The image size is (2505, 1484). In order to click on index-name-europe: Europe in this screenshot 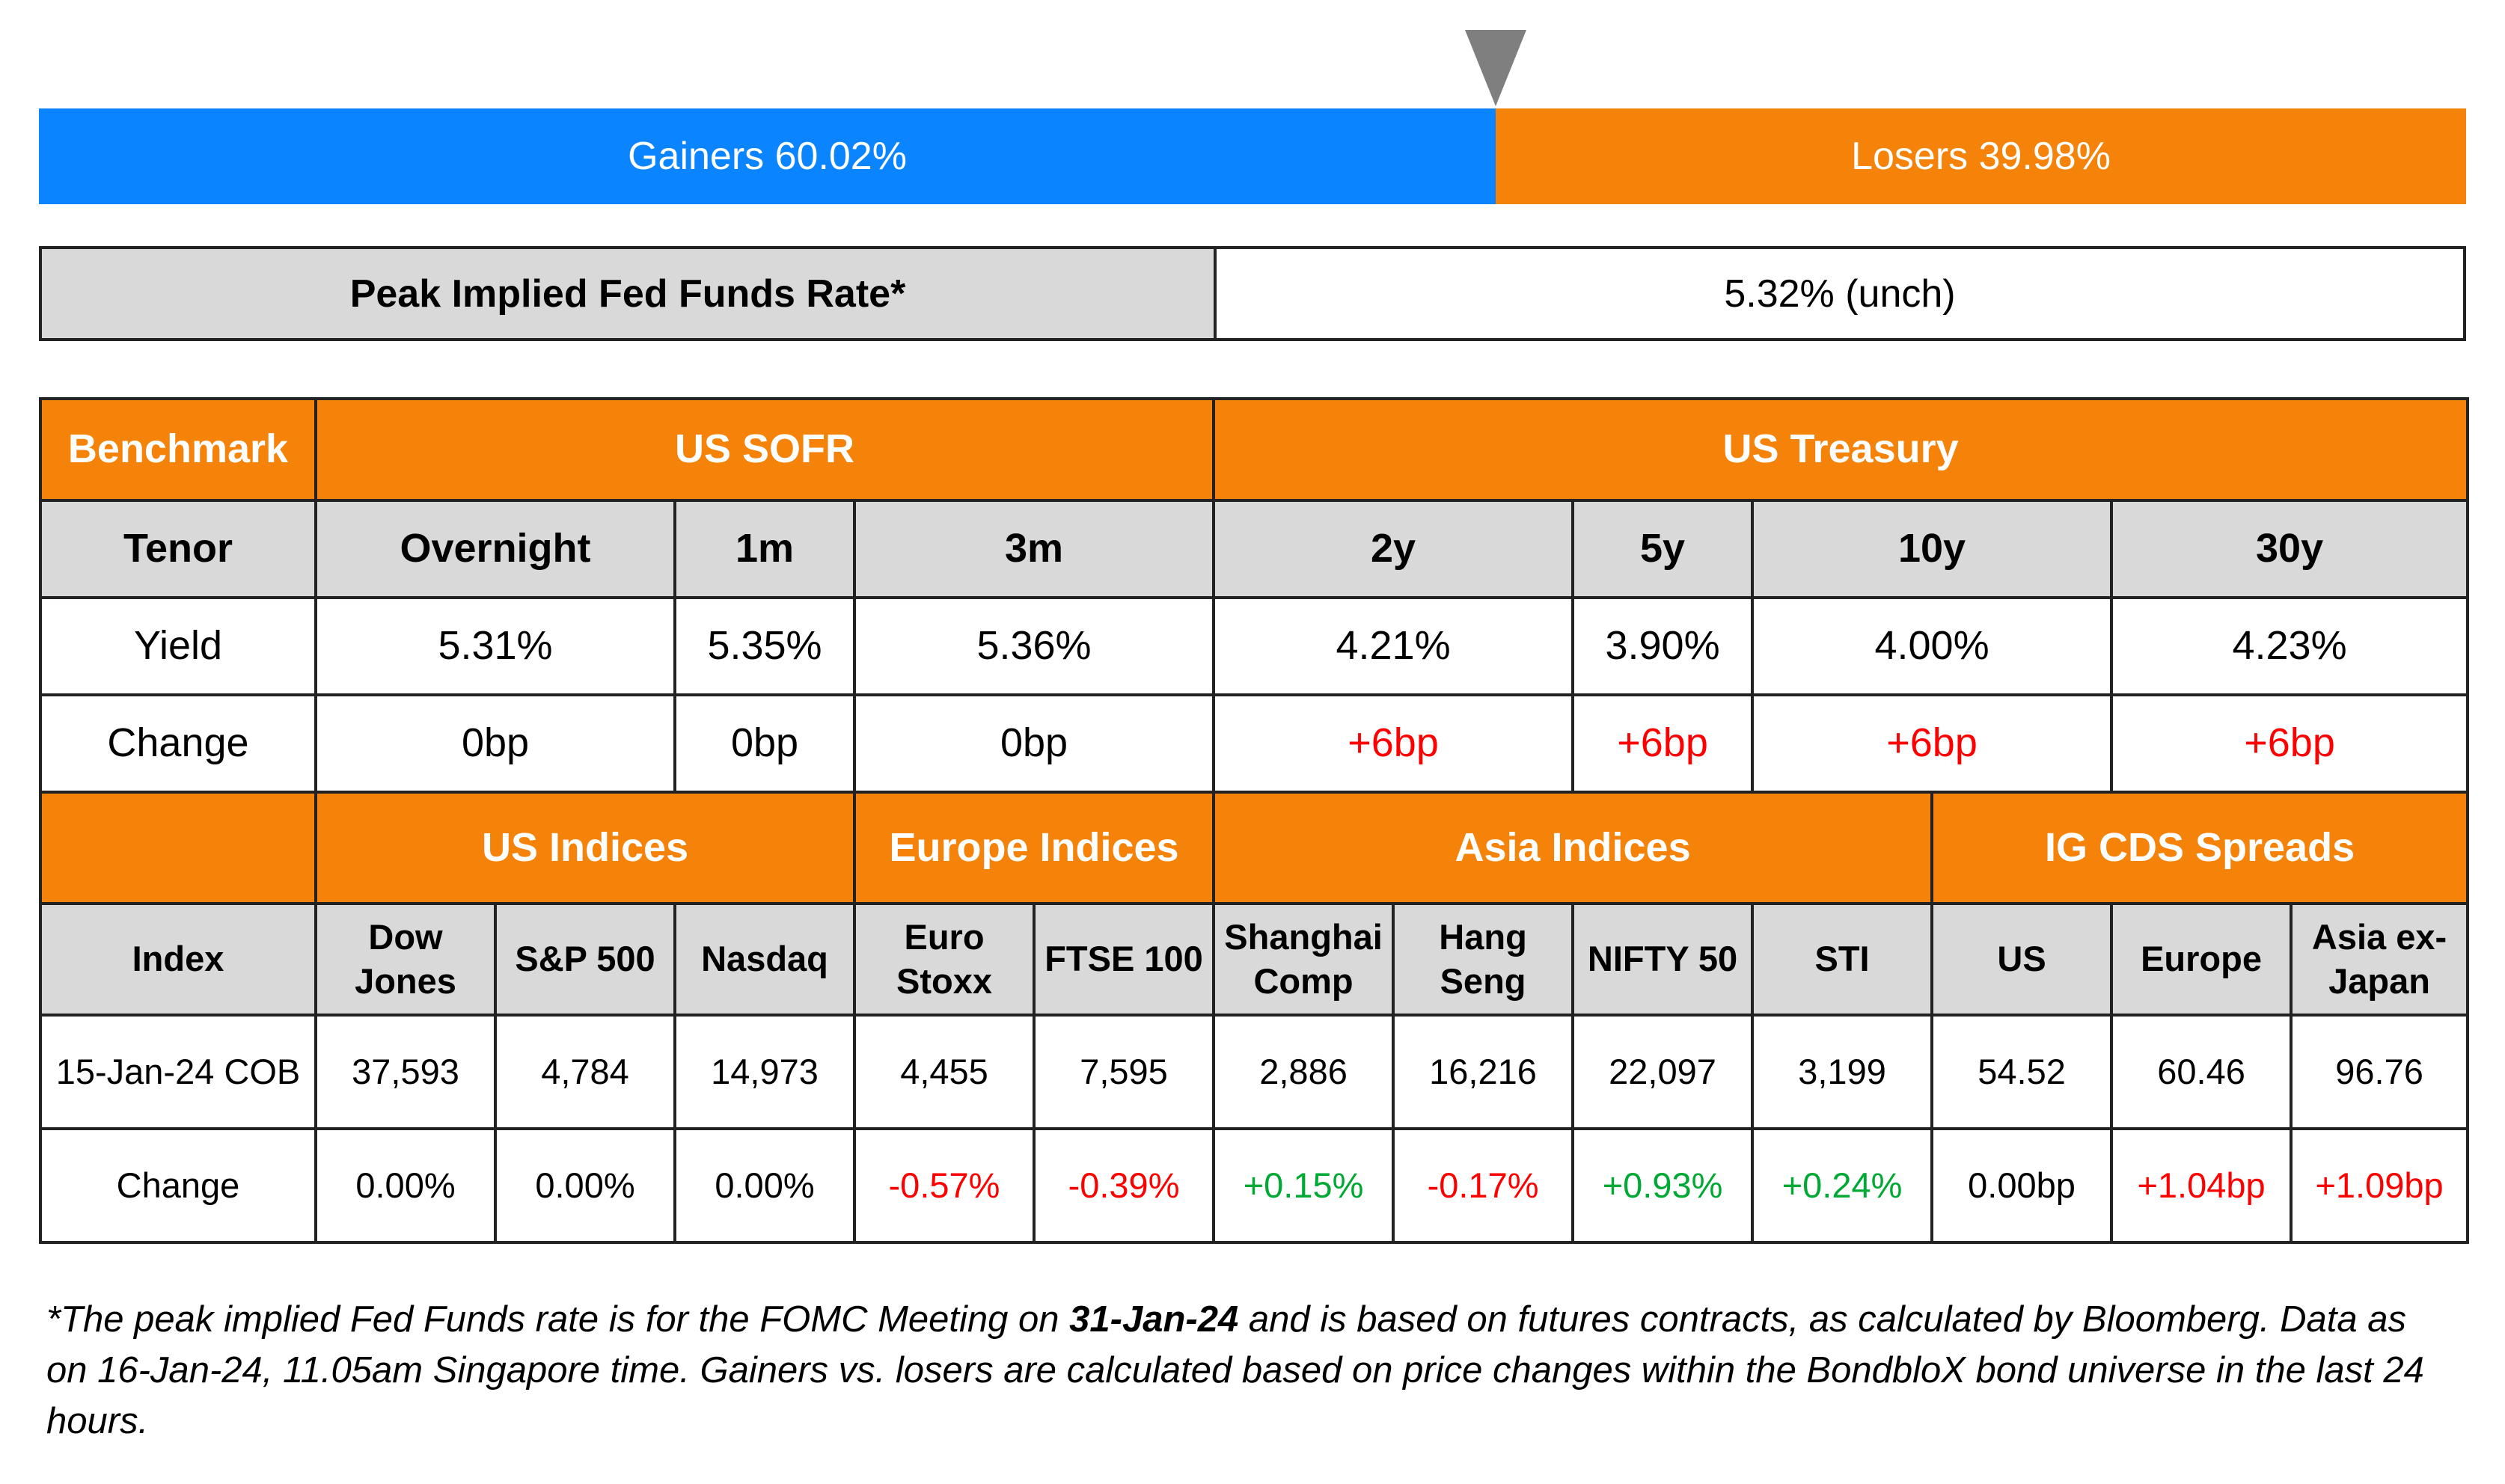, I will do `click(2201, 959)`.